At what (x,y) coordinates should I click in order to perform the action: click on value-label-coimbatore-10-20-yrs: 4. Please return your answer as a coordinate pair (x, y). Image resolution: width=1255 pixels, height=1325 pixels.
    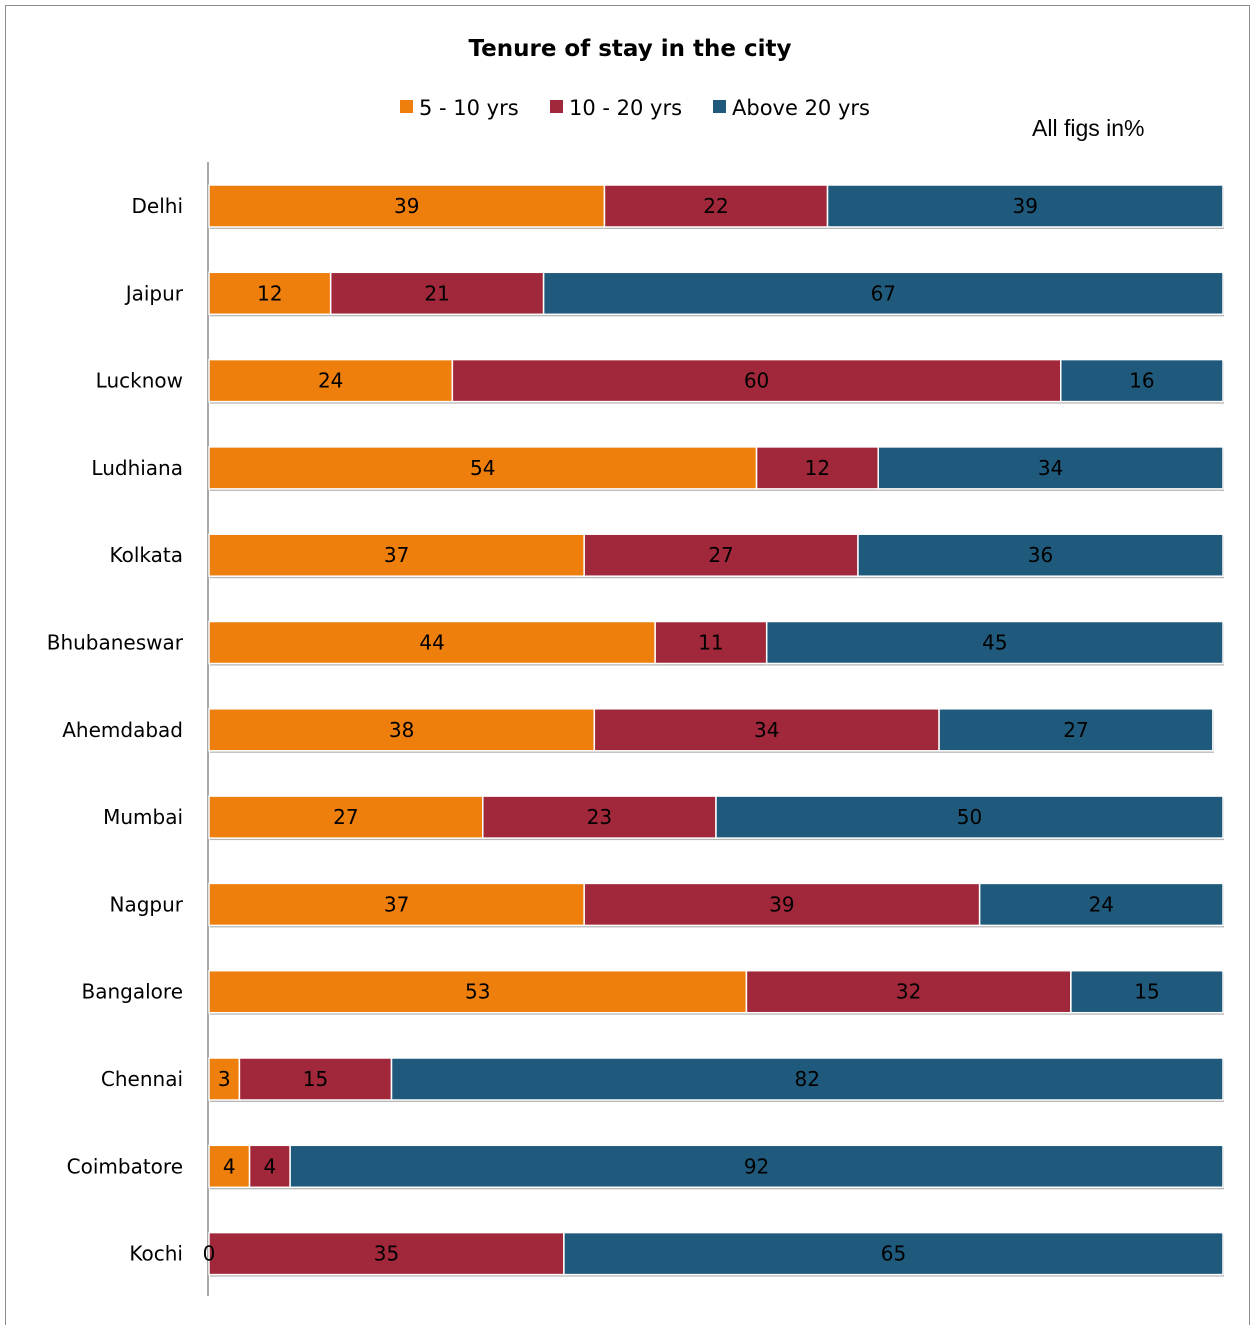
    Looking at the image, I should click on (269, 1166).